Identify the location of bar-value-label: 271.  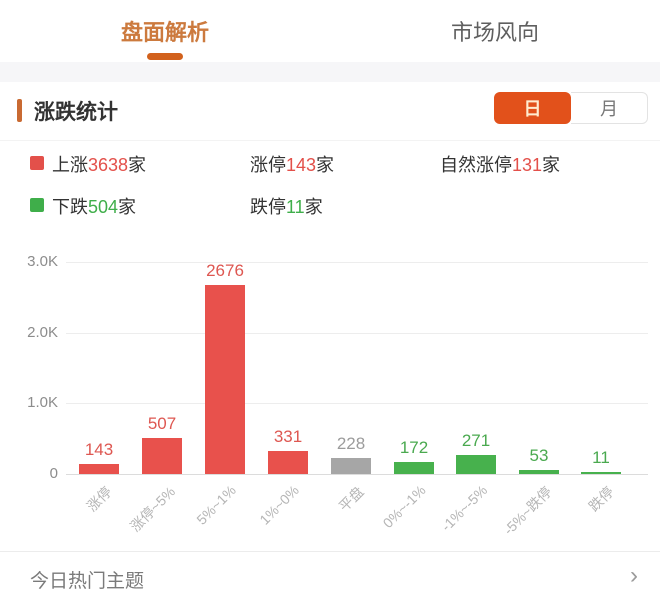
(476, 440).